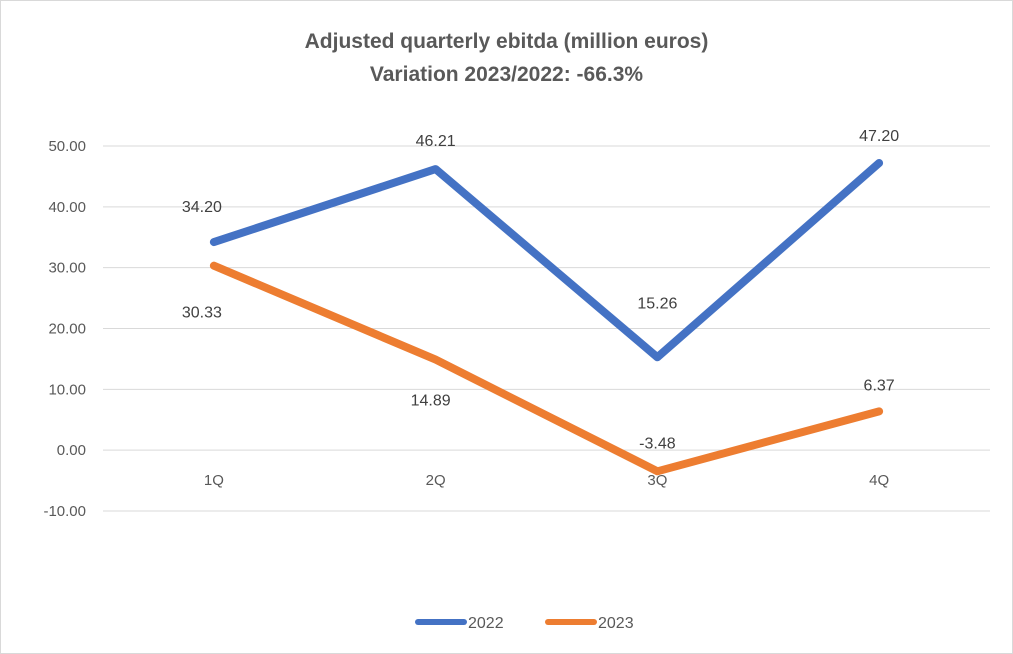 The height and width of the screenshot is (654, 1013). I want to click on data-label-2023: 6.37, so click(879, 385).